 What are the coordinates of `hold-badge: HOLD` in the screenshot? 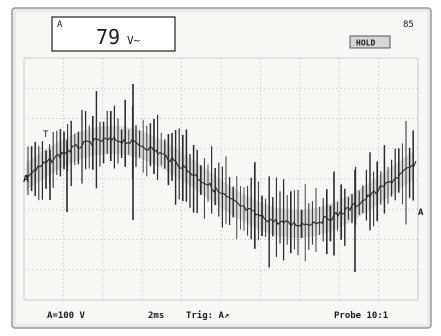 It's located at (370, 42).